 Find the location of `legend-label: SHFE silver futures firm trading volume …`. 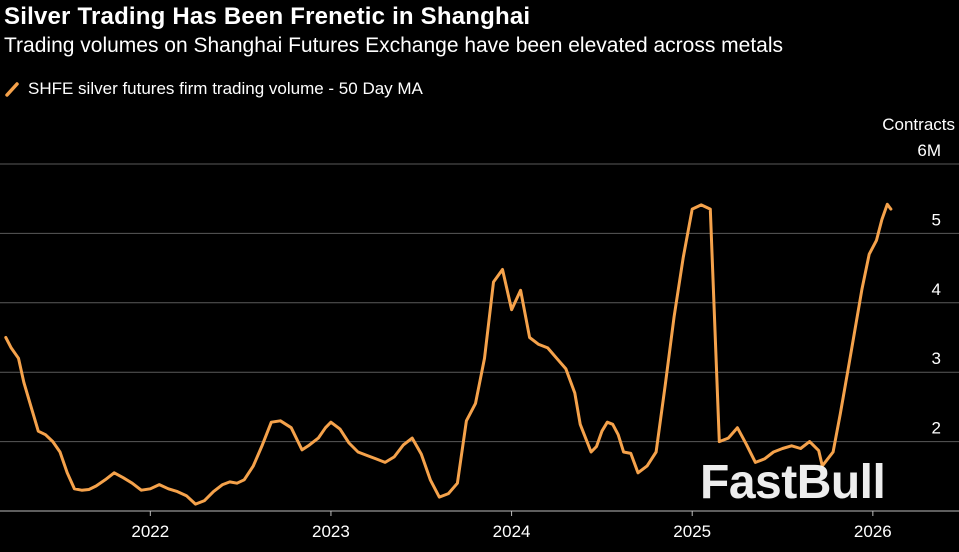

legend-label: SHFE silver futures firm trading volume … is located at coordinates (225, 88).